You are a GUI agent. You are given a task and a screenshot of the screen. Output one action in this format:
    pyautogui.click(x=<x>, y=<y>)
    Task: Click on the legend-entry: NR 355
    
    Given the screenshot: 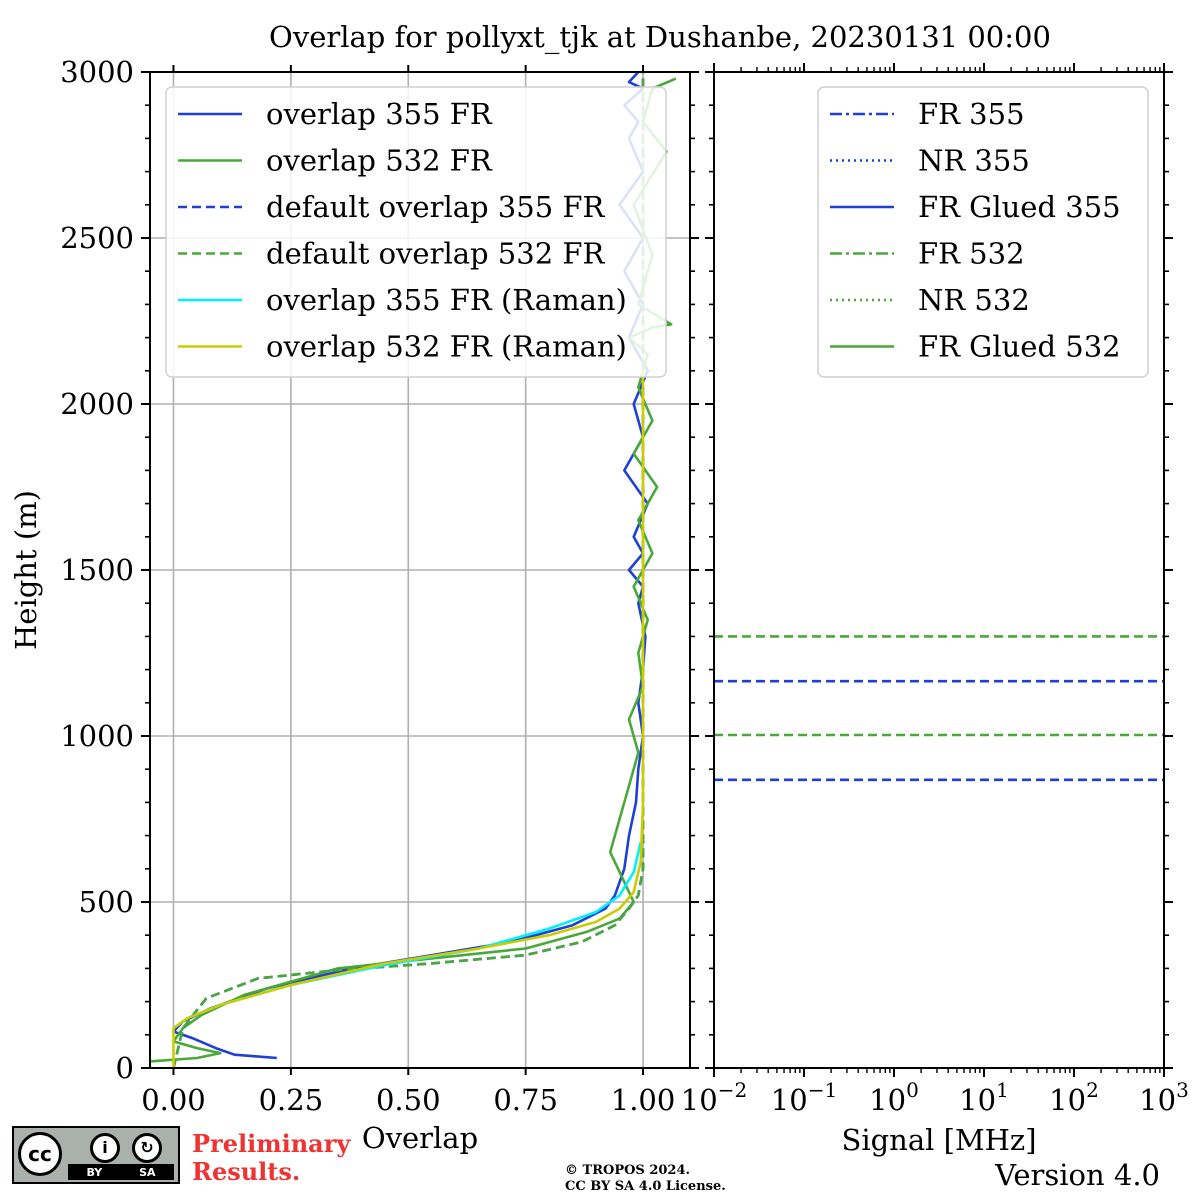 What is the action you would take?
    pyautogui.click(x=974, y=161)
    